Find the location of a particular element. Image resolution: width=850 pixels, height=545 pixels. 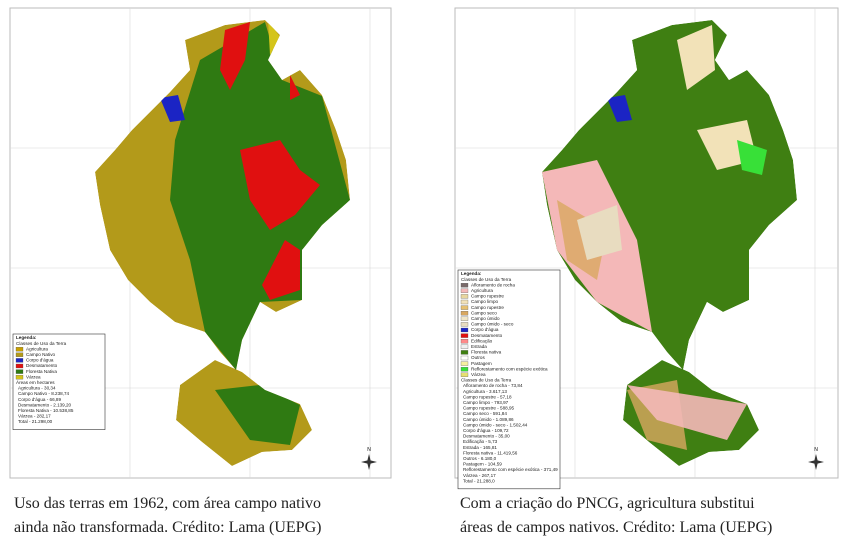

legend-area: Campo úmido - 1.089,86 is located at coordinates (488, 419).